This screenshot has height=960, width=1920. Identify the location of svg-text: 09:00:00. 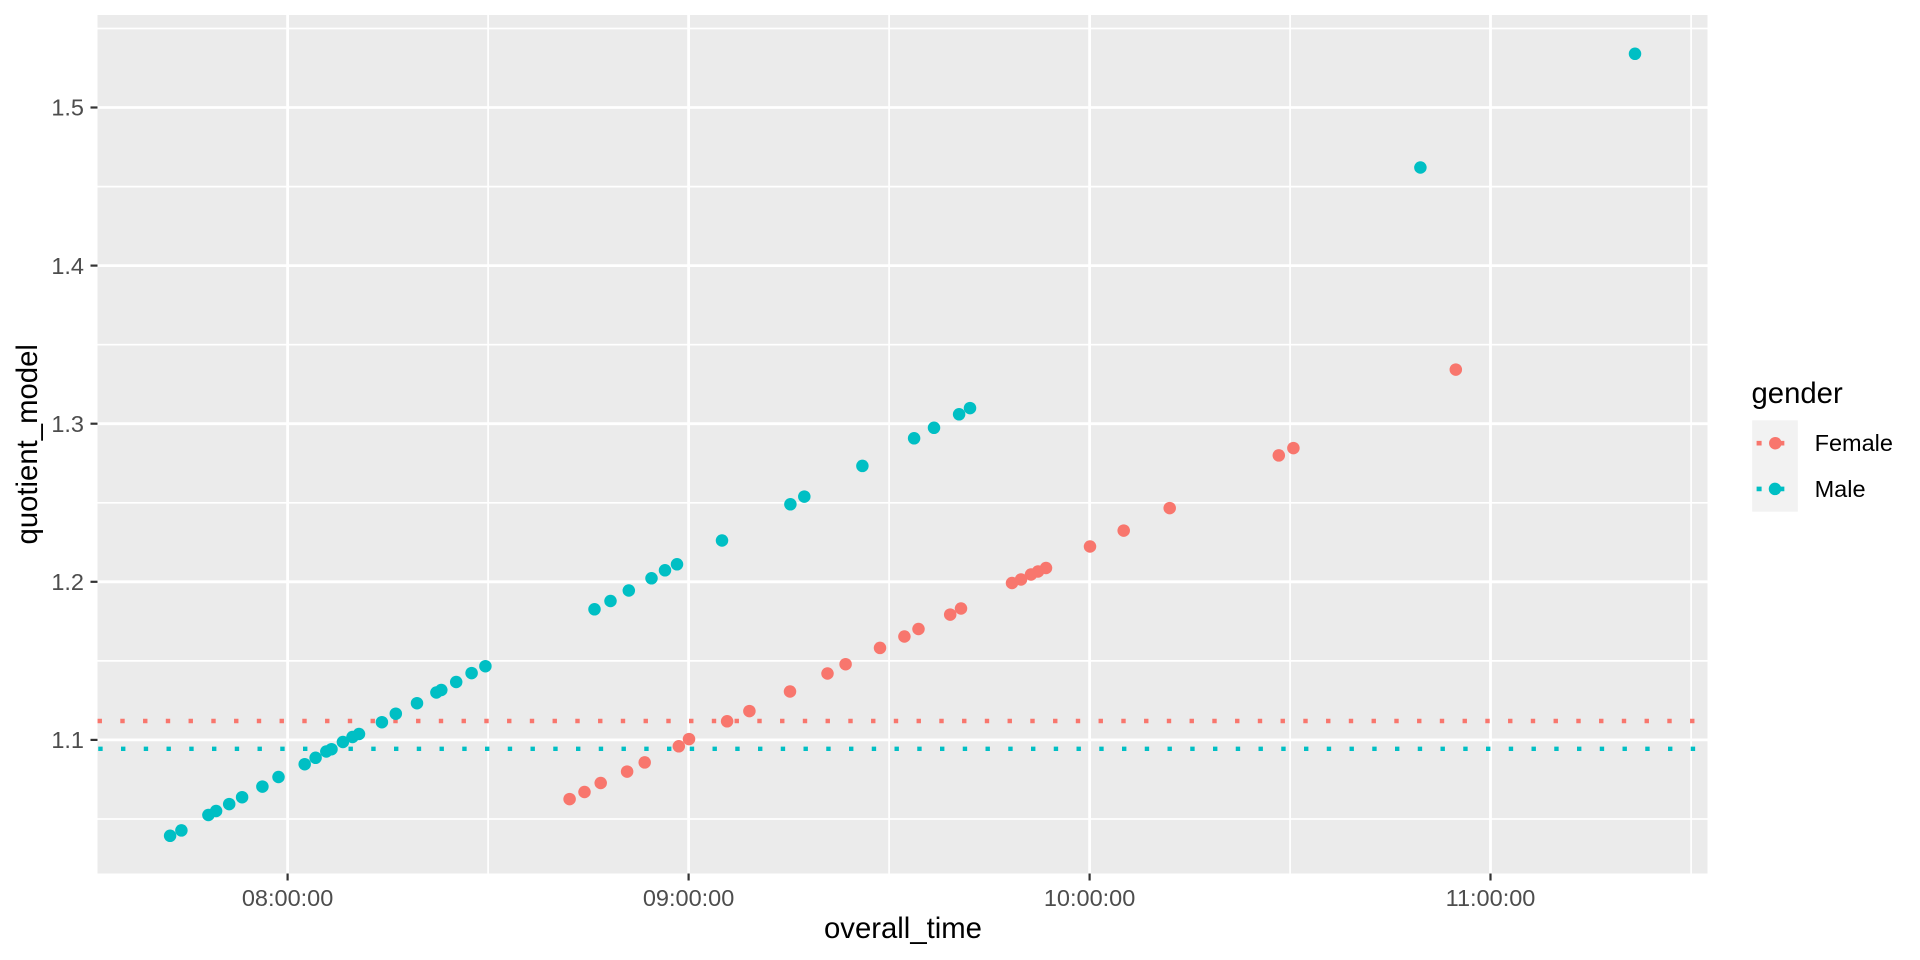
(688, 898).